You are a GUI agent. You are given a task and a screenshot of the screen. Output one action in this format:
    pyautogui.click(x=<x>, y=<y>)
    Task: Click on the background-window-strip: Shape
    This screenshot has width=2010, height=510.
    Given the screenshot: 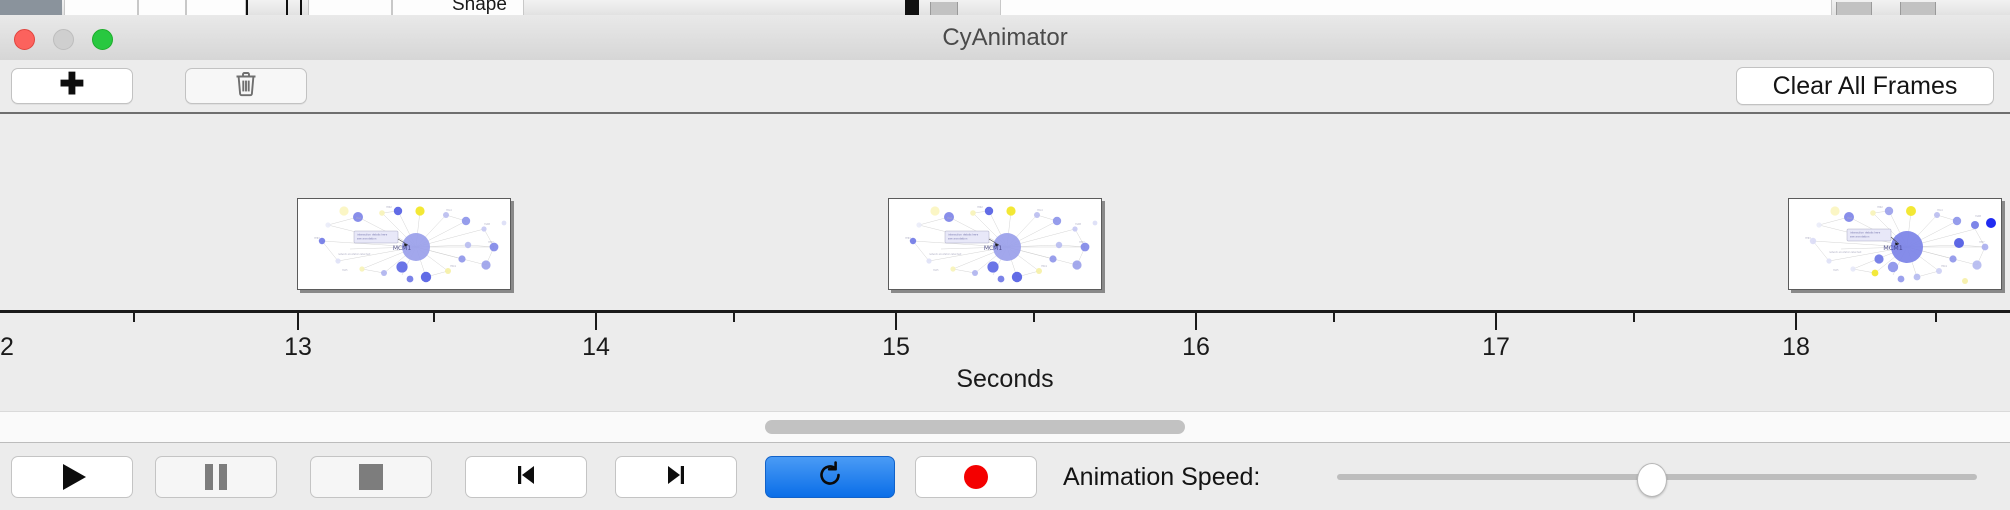 What is the action you would take?
    pyautogui.click(x=1005, y=8)
    